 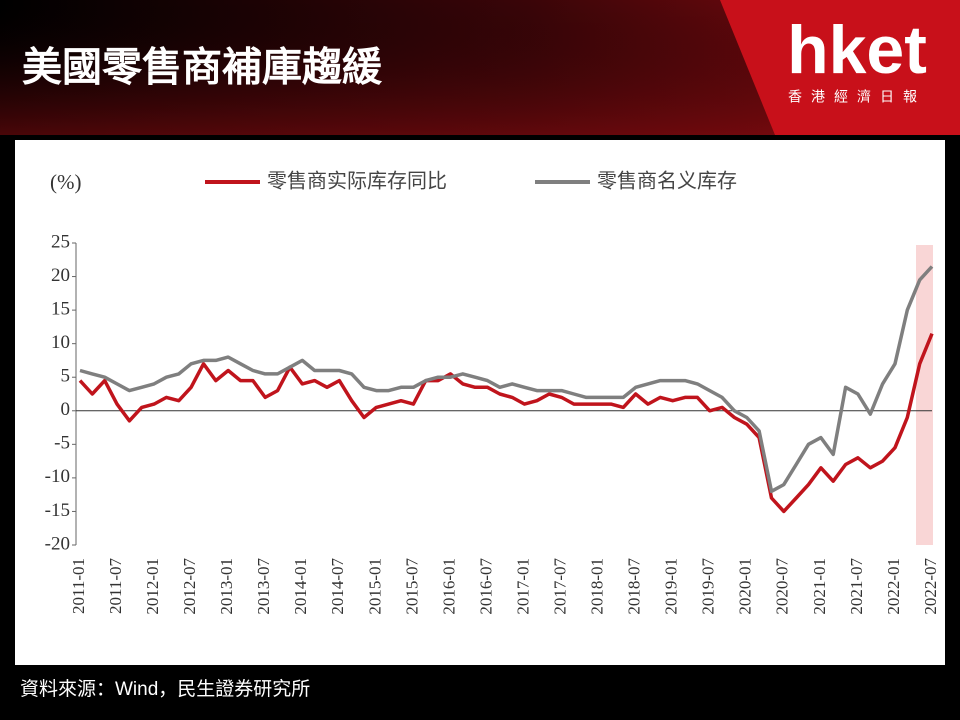 What do you see at coordinates (745, 586) in the screenshot?
I see `x-tick-label: 2020-01` at bounding box center [745, 586].